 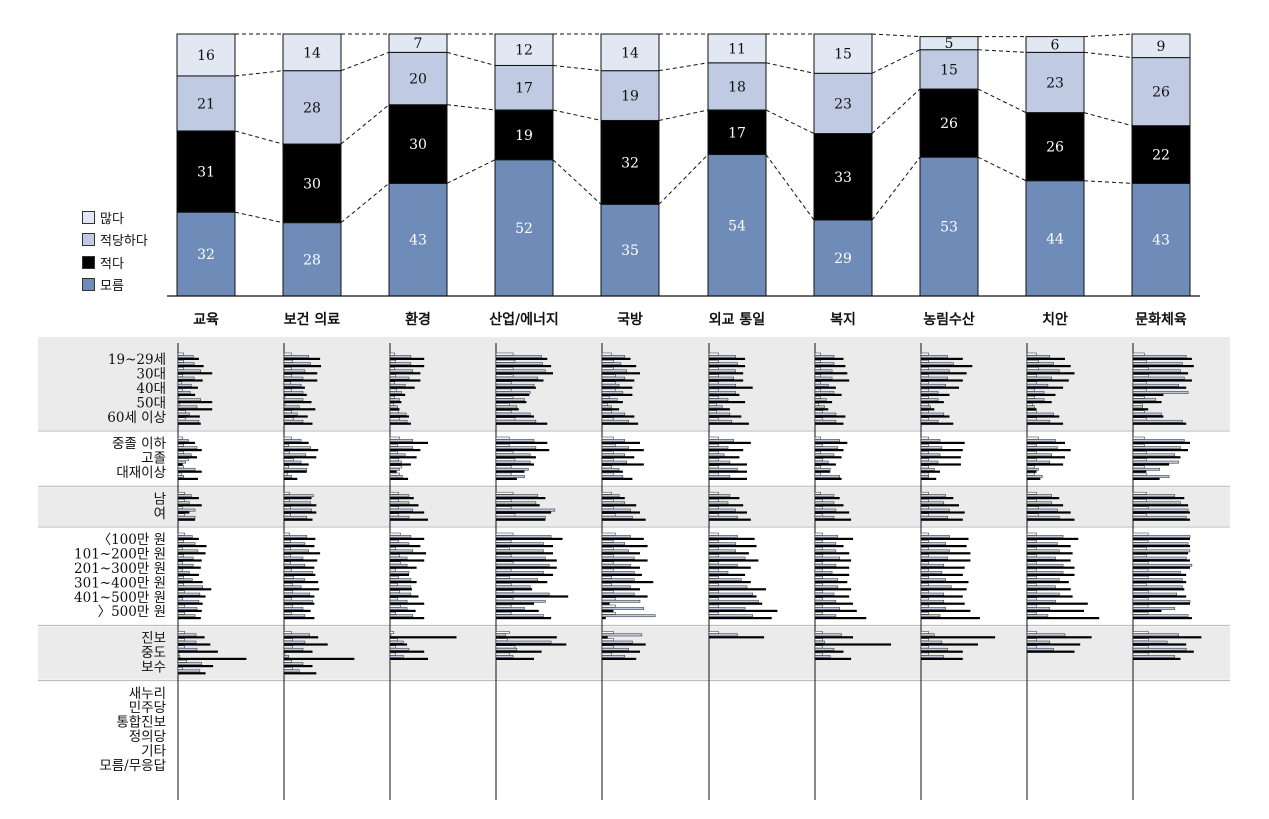 What do you see at coordinates (88, 217) in the screenshot?
I see `legend-swatch` at bounding box center [88, 217].